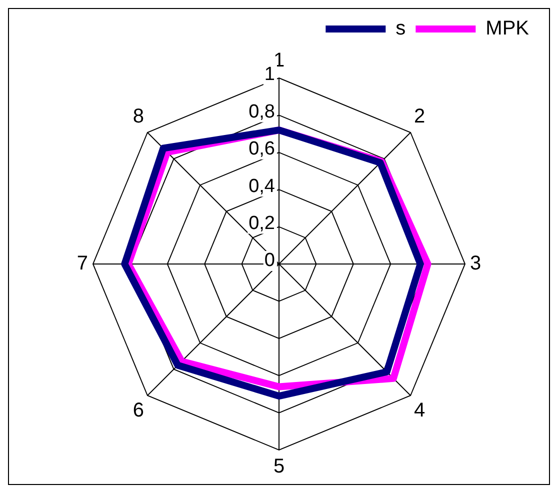 This screenshot has width=558, height=493. I want to click on spoke-label: 2, so click(420, 116).